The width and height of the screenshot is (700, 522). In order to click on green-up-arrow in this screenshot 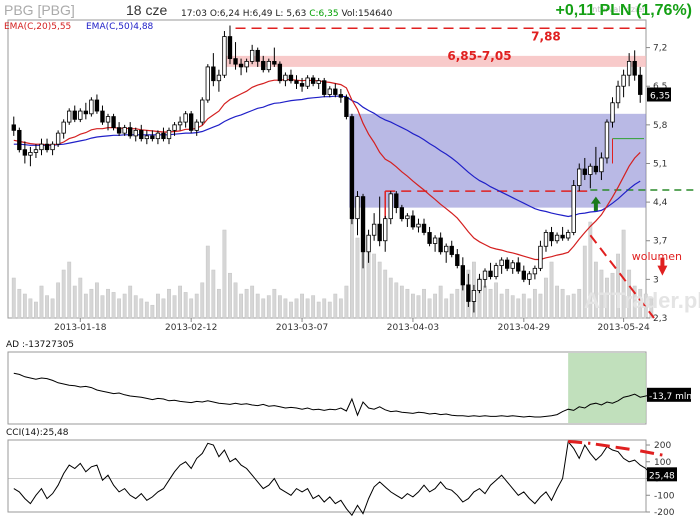, I will do `click(595, 204)`.